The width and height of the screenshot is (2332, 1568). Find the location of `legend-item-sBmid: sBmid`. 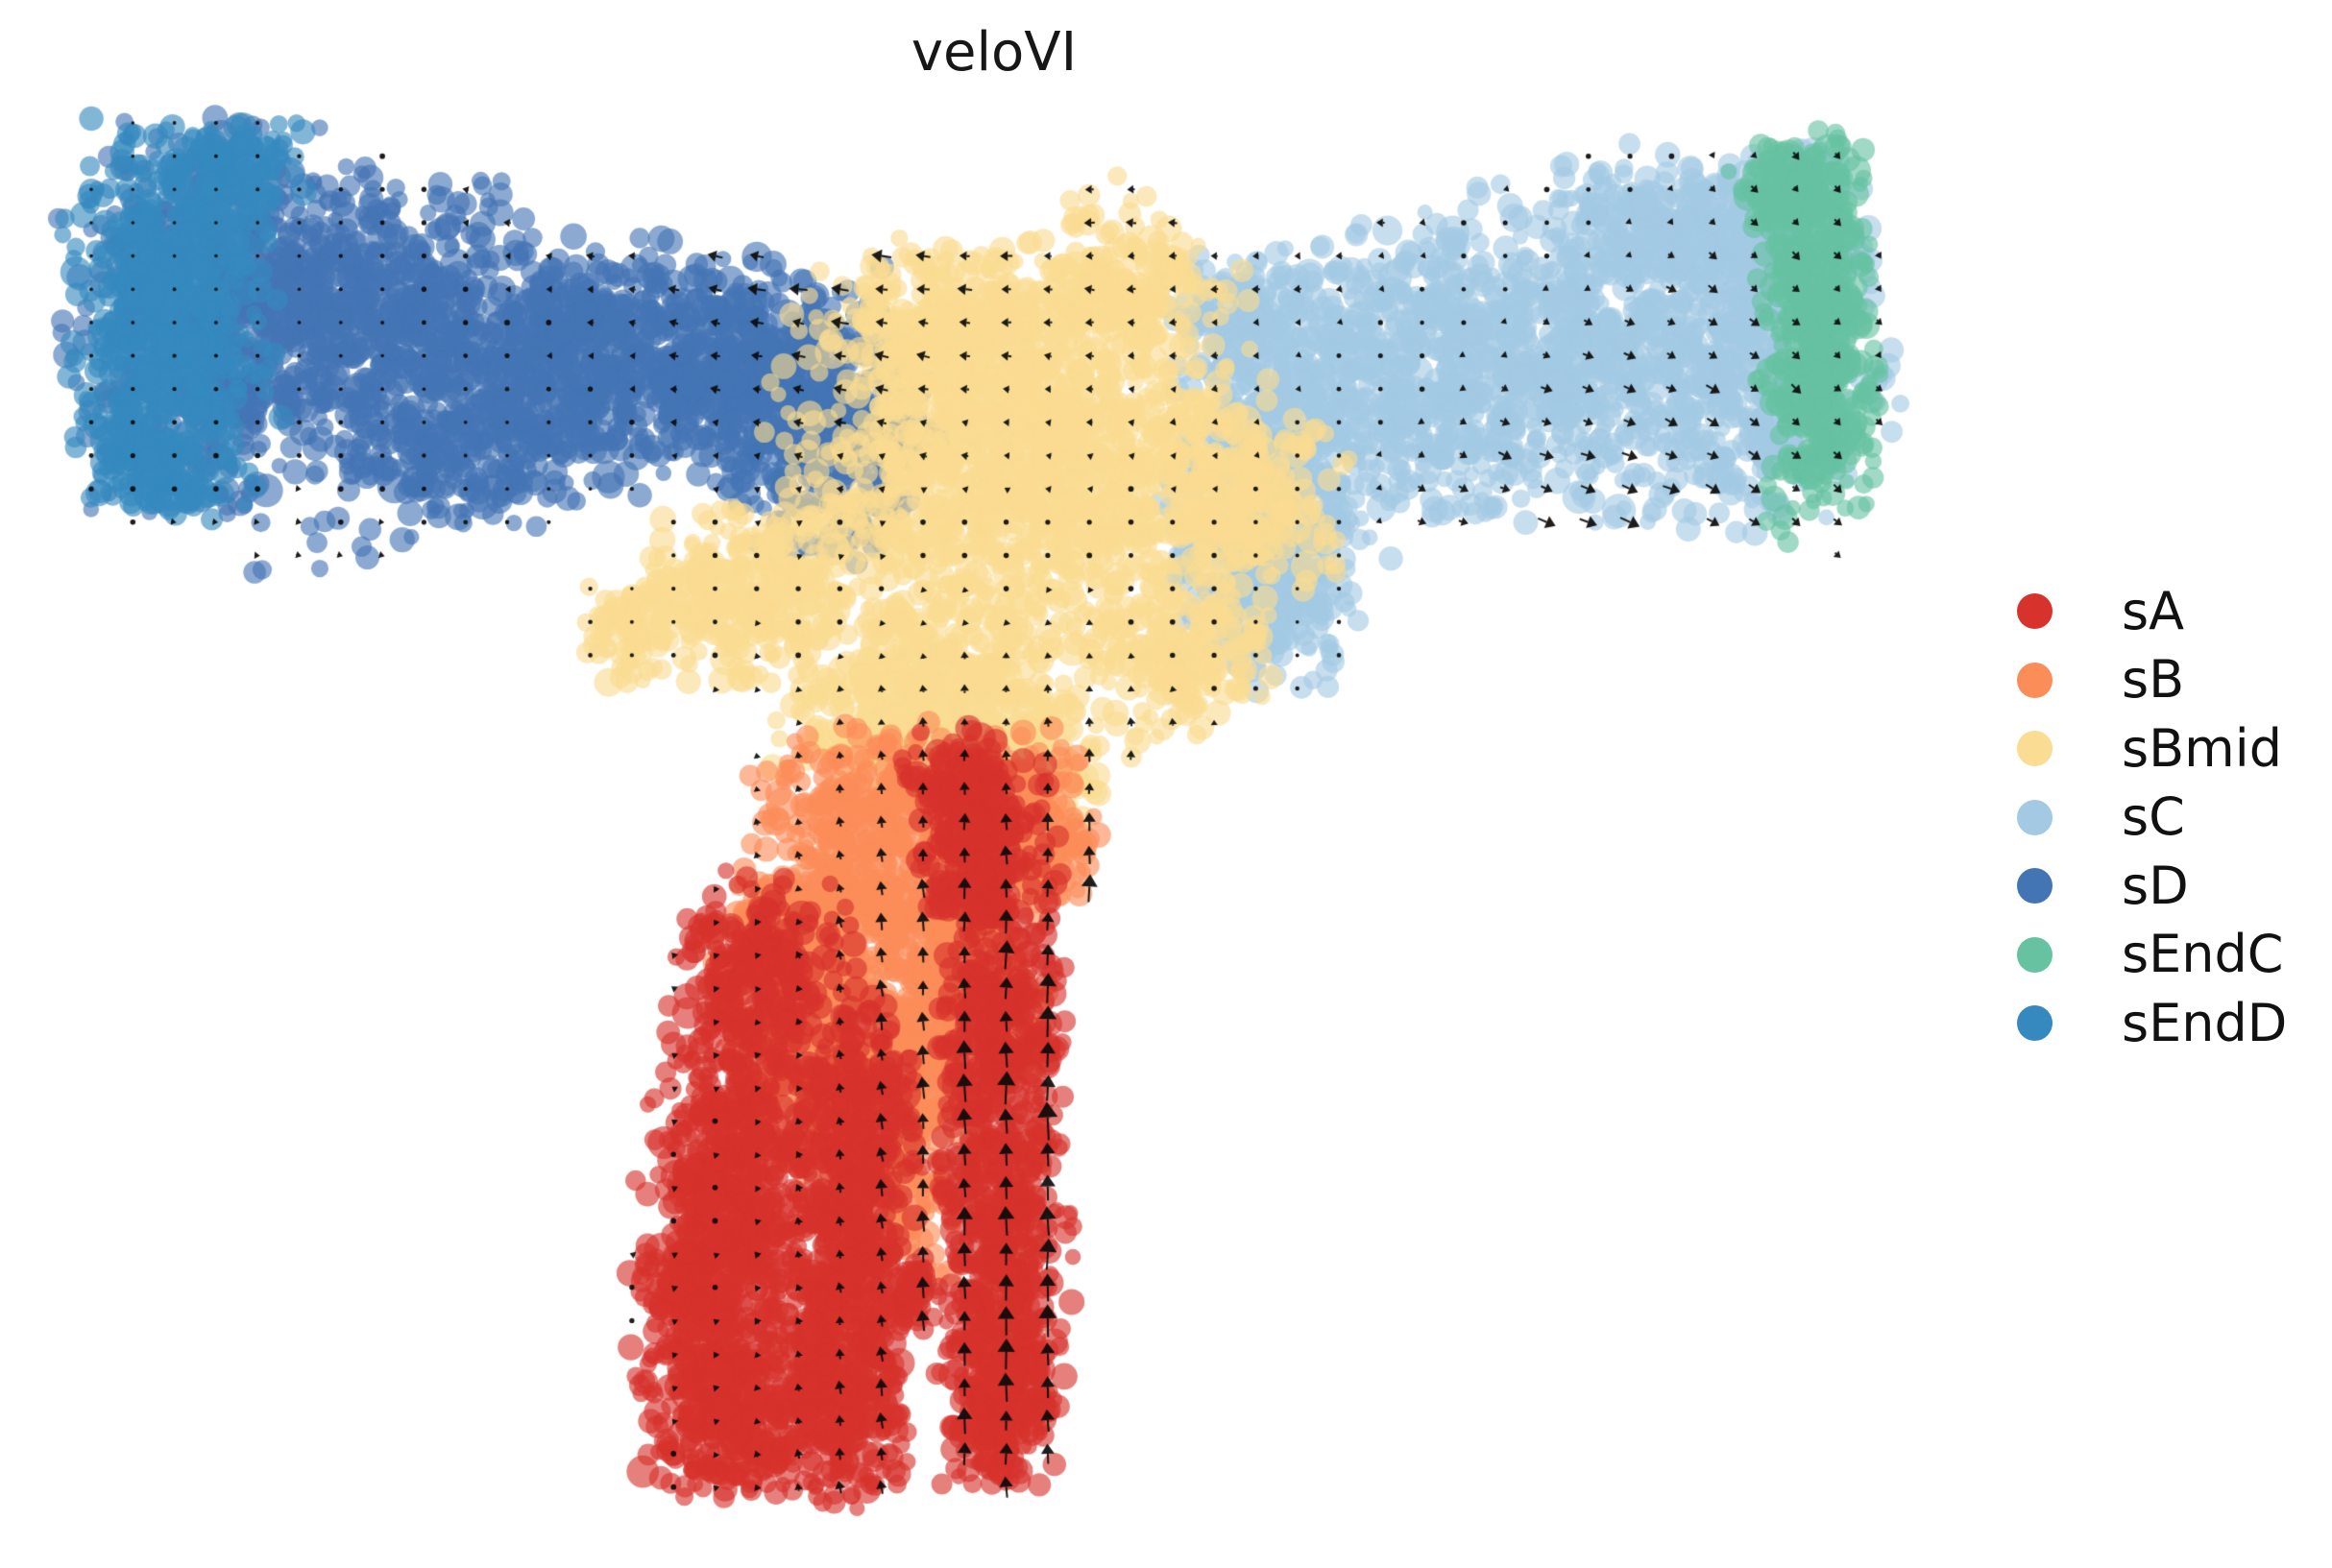

legend-item-sBmid: sBmid is located at coordinates (2152, 749).